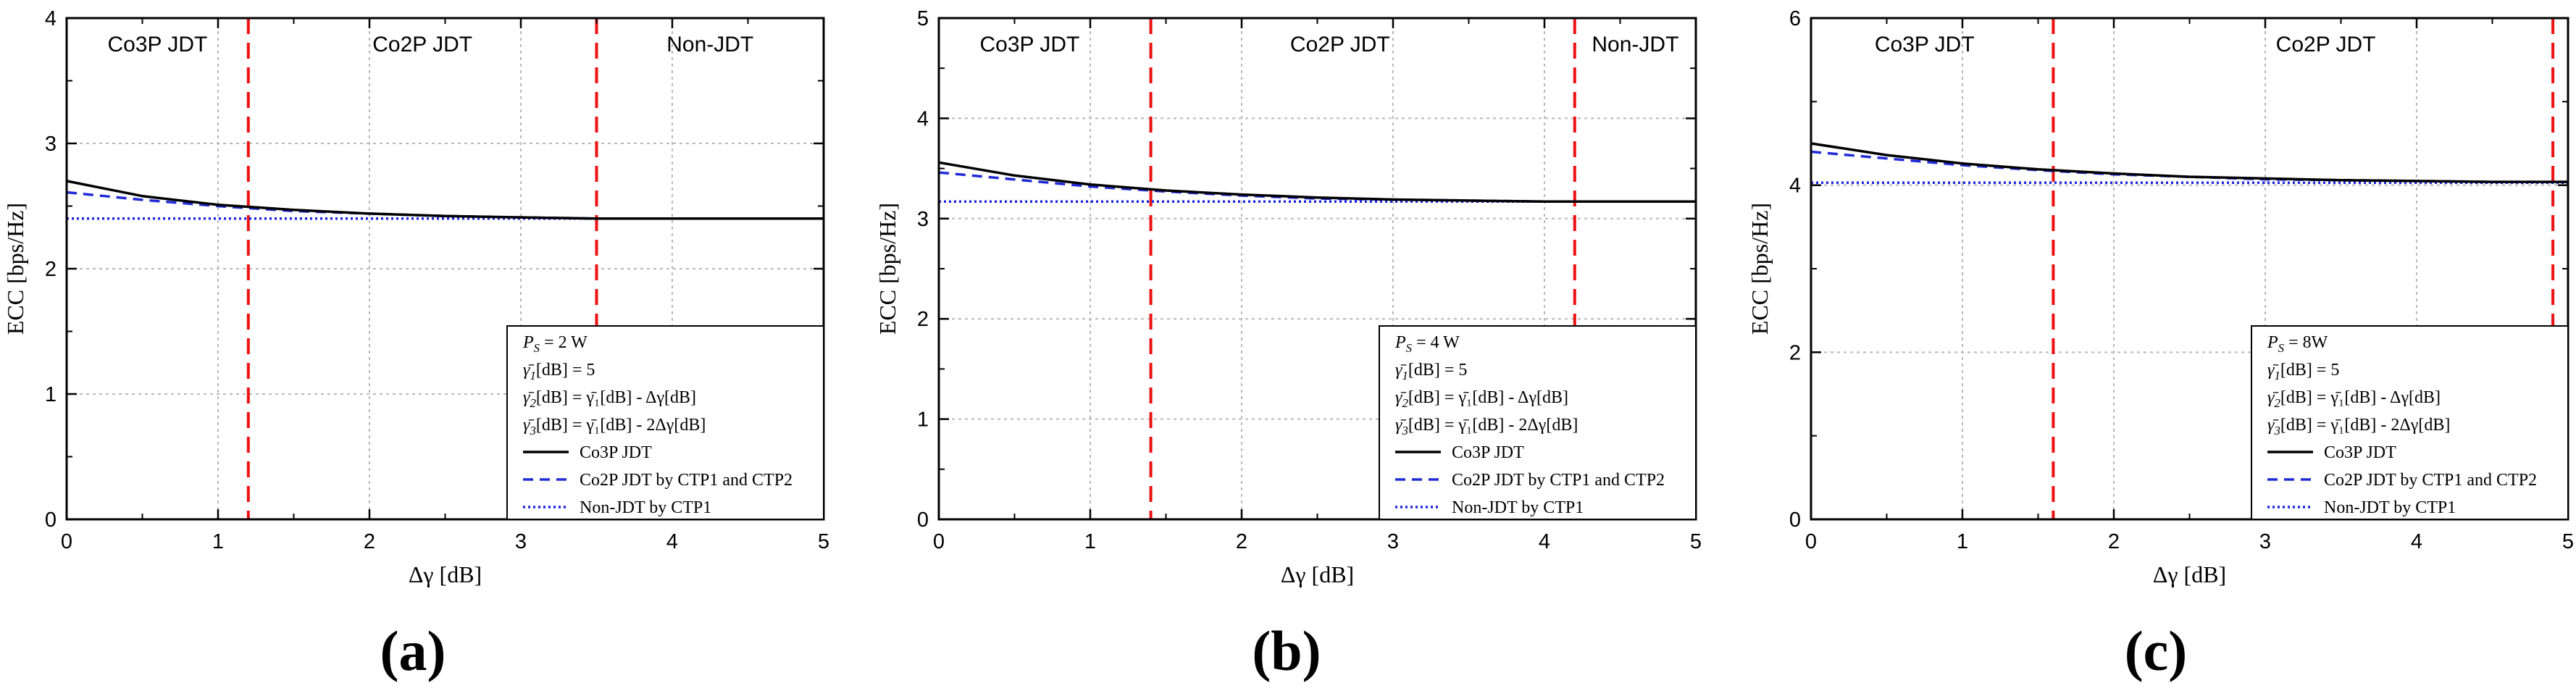 The width and height of the screenshot is (2576, 691). What do you see at coordinates (413, 650) in the screenshot?
I see `panel-label: (a)` at bounding box center [413, 650].